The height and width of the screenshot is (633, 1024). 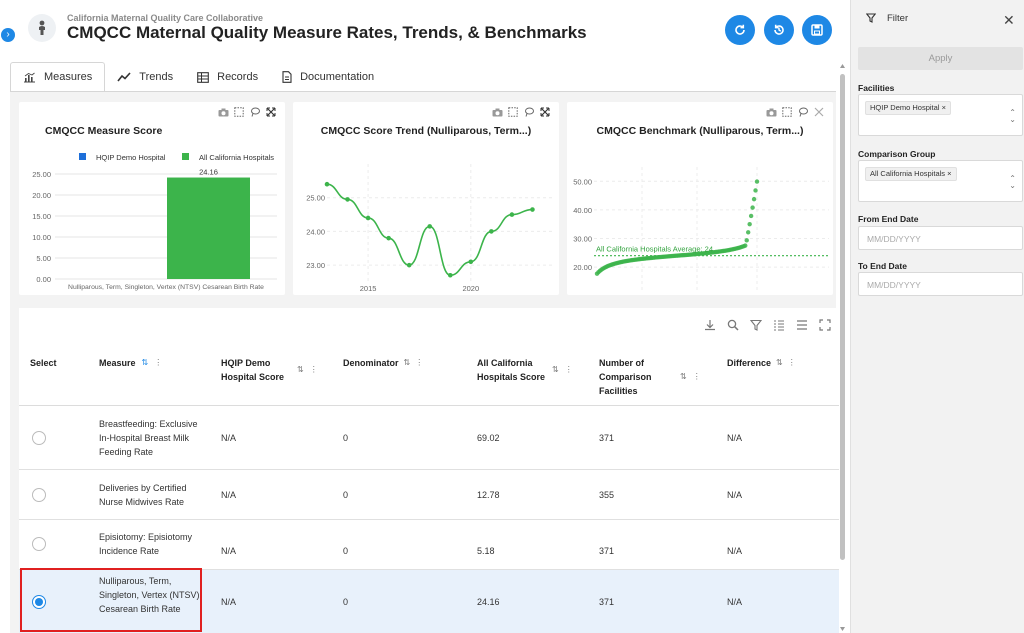 What do you see at coordinates (582, 210) in the screenshot?
I see `y-tick-label: 40.00` at bounding box center [582, 210].